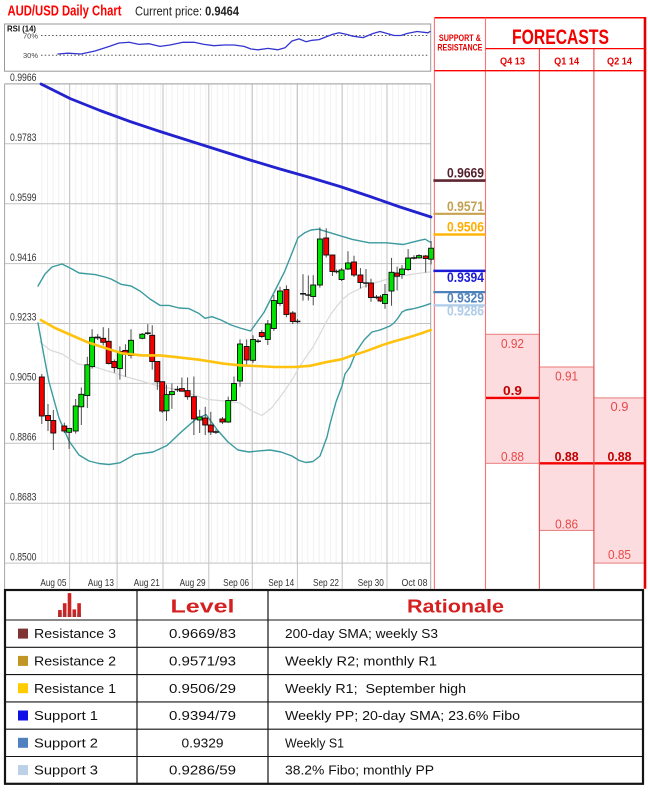 This screenshot has height=796, width=648. Describe the element at coordinates (23, 318) in the screenshot. I see `svg-text: 0.9233` at that location.